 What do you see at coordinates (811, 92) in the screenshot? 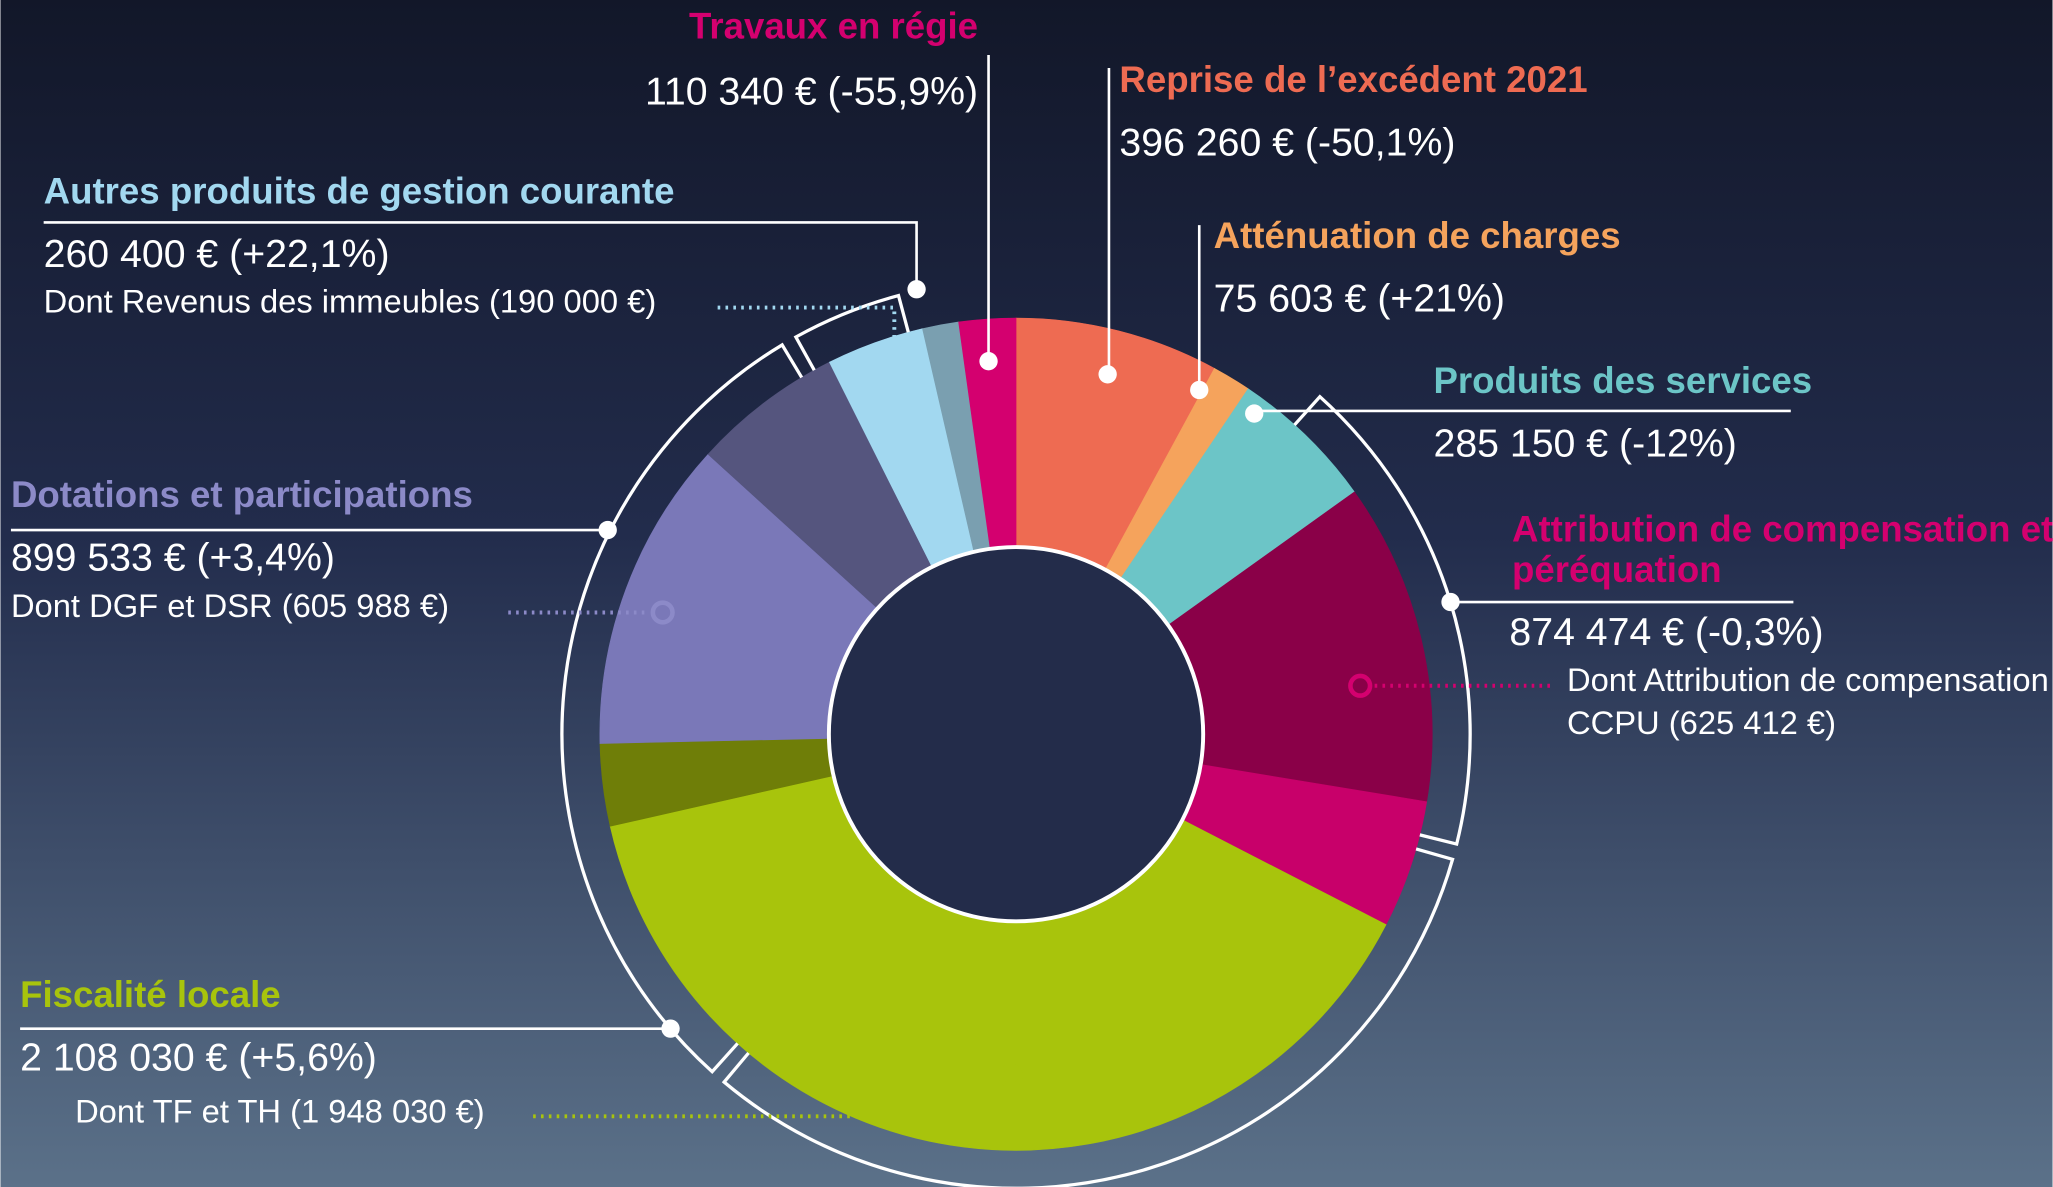
I see `value-label: 110 340 € (-55,9%)` at bounding box center [811, 92].